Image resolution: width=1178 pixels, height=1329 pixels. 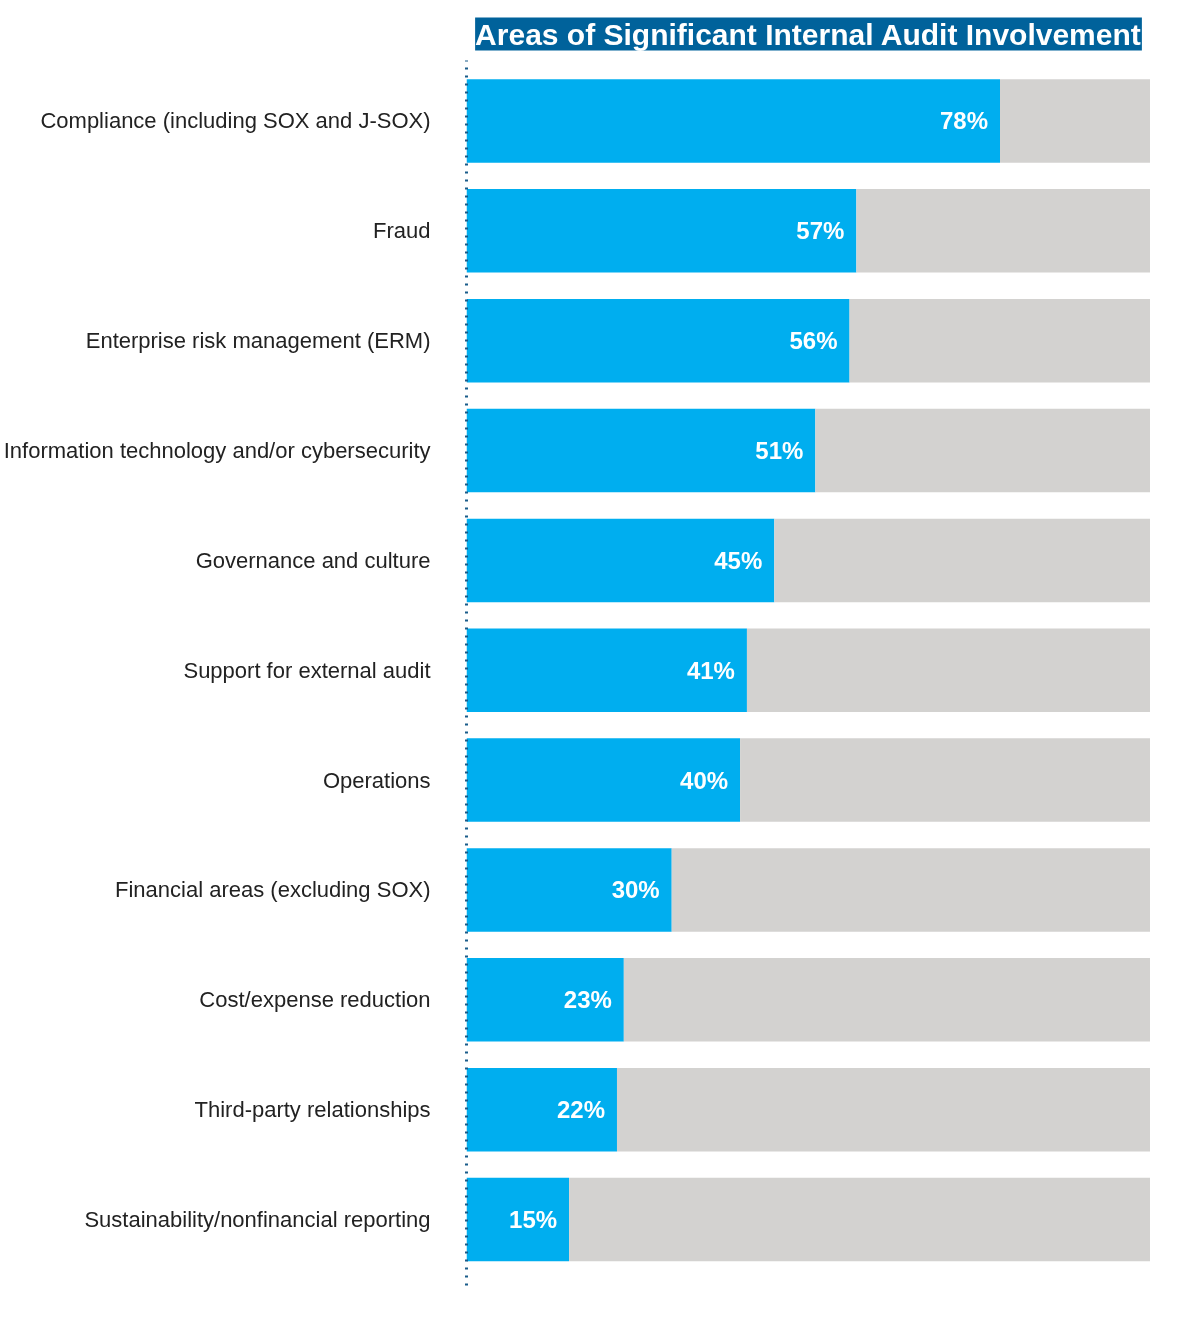 I want to click on y-tick-label: Support for external audit, so click(x=307, y=670).